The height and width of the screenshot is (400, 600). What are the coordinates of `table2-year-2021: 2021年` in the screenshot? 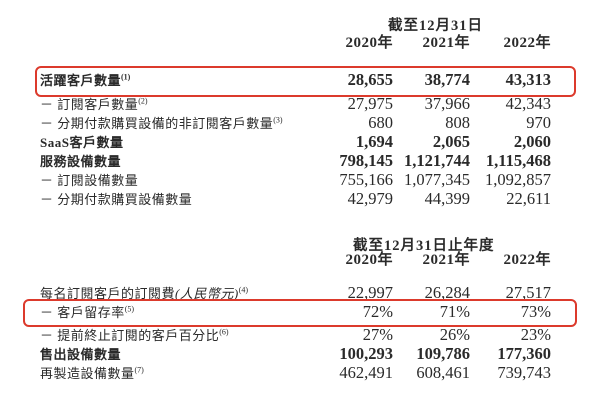 It's located at (446, 260).